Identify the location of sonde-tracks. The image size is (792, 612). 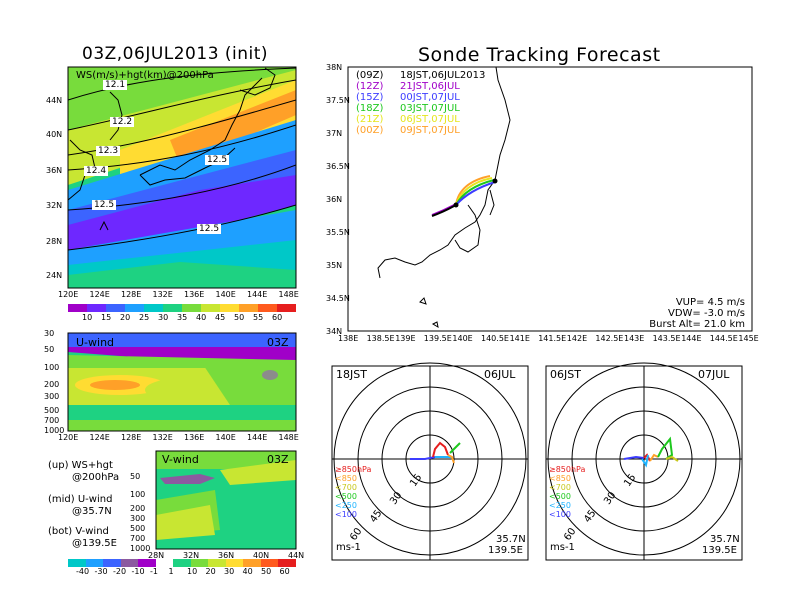
(464, 196).